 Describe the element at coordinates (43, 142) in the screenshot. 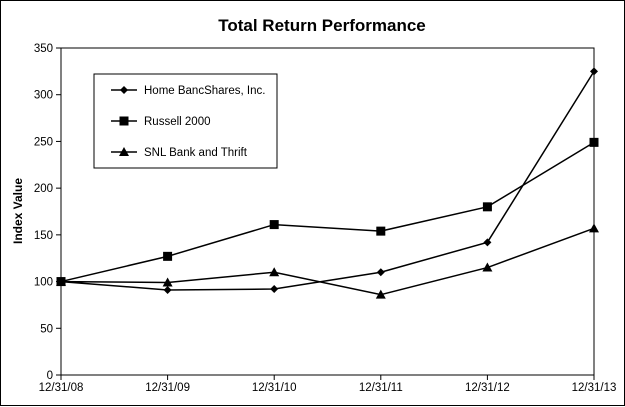

I see `y-tick-label: 250` at that location.